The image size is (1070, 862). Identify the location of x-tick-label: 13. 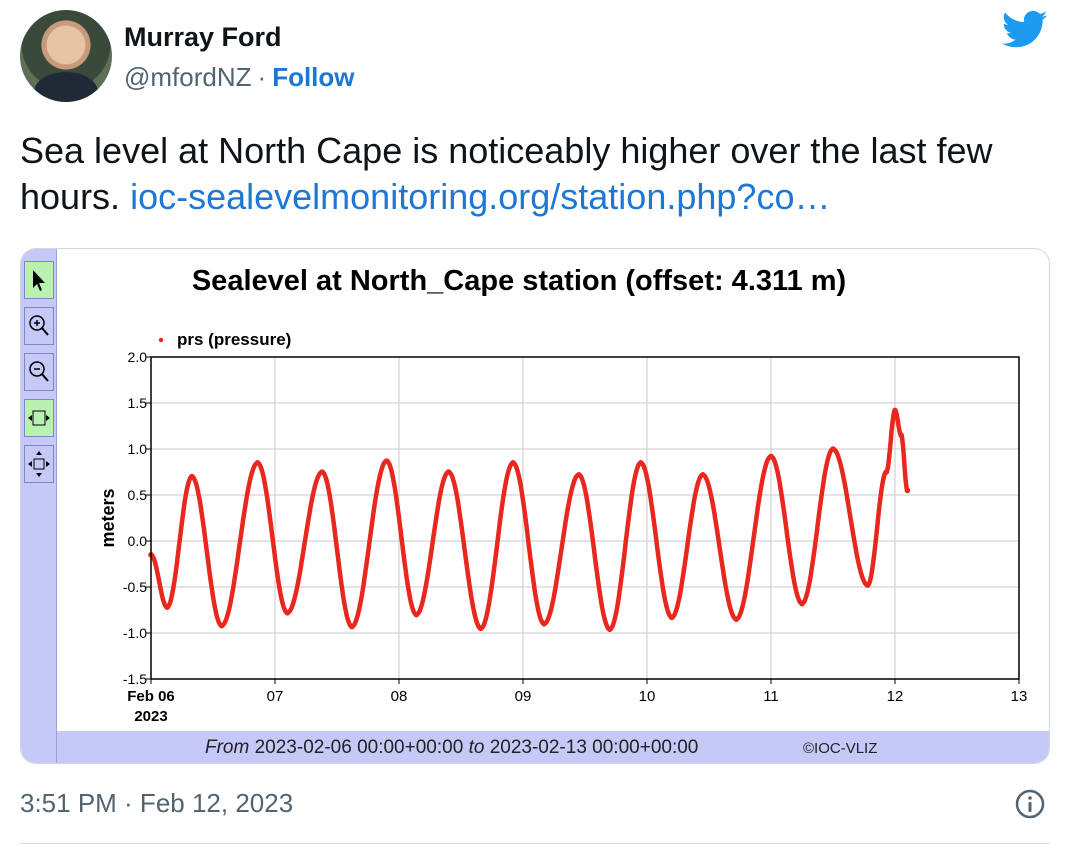
(1019, 696).